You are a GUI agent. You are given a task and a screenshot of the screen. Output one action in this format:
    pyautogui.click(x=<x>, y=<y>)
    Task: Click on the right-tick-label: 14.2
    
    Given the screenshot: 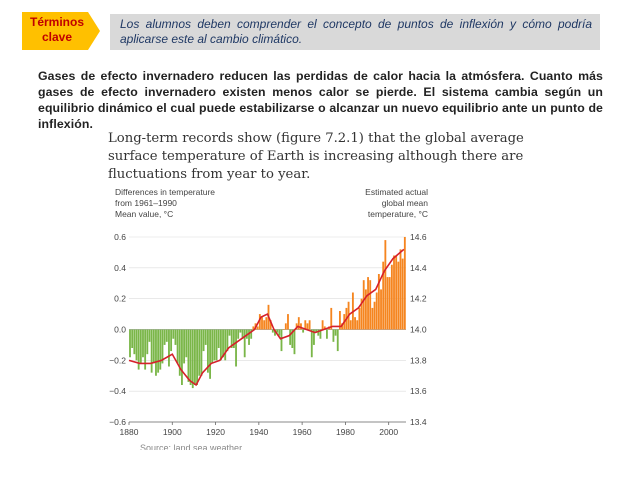 What is the action you would take?
    pyautogui.click(x=418, y=299)
    